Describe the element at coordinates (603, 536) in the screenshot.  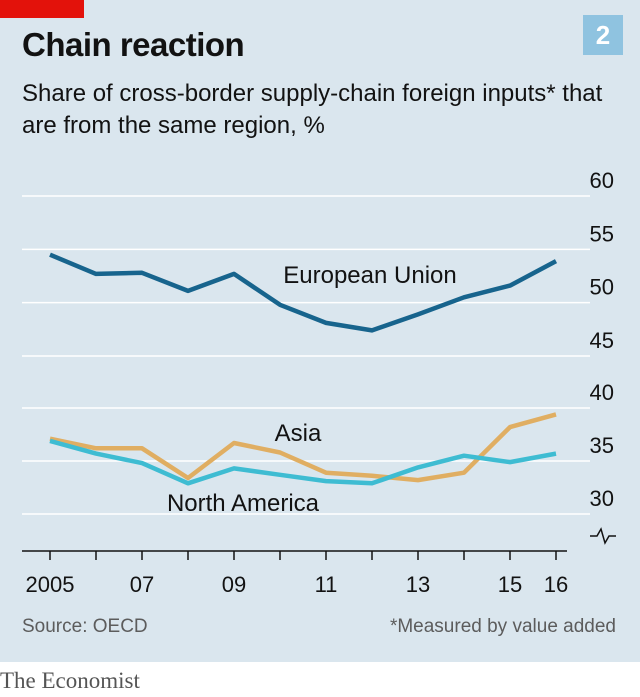
I see `axis-break-icon` at that location.